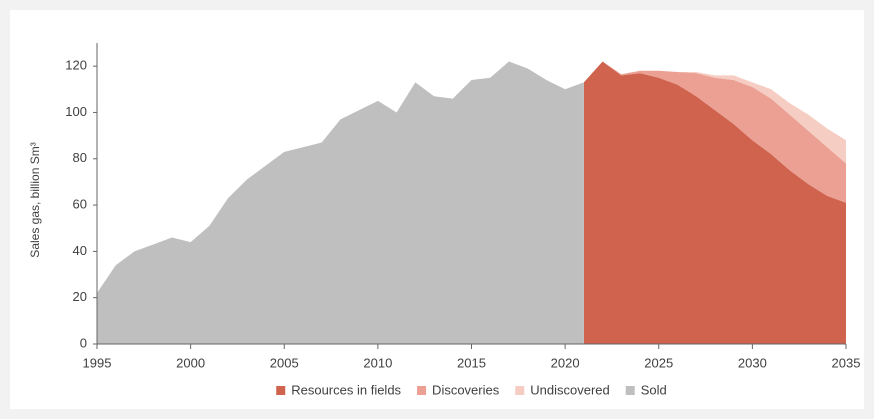 The width and height of the screenshot is (874, 419). What do you see at coordinates (471, 362) in the screenshot?
I see `x-tick-label: 2015` at bounding box center [471, 362].